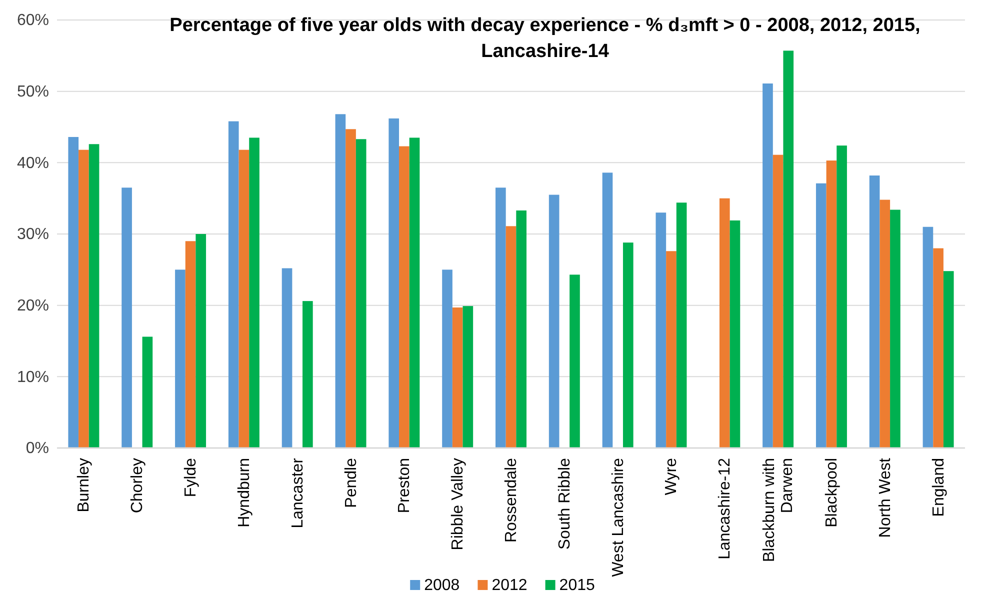 This screenshot has height=596, width=985. Describe the element at coordinates (831, 493) in the screenshot. I see `x-tick-label: Blackpool` at that location.